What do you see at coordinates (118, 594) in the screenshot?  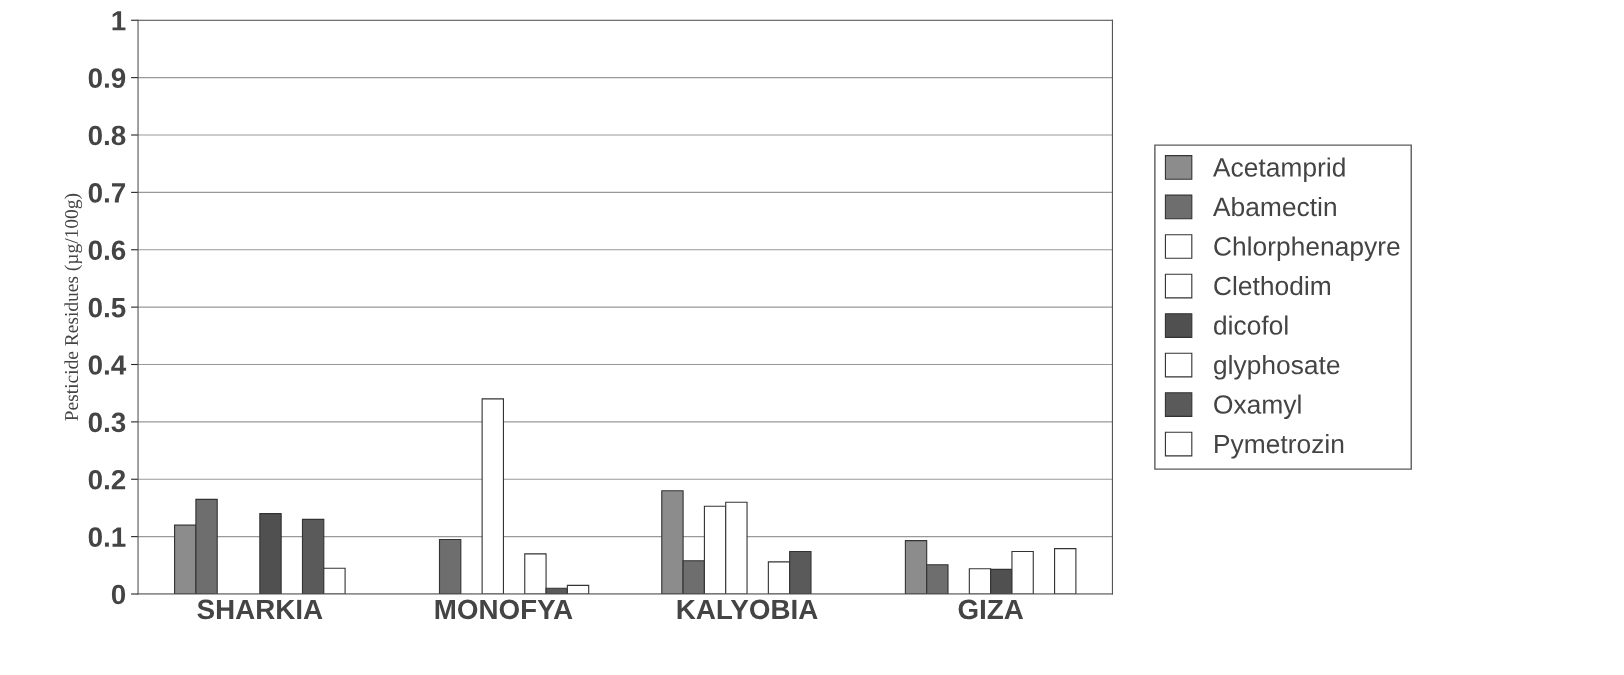 I see `y-tick-label: 0` at bounding box center [118, 594].